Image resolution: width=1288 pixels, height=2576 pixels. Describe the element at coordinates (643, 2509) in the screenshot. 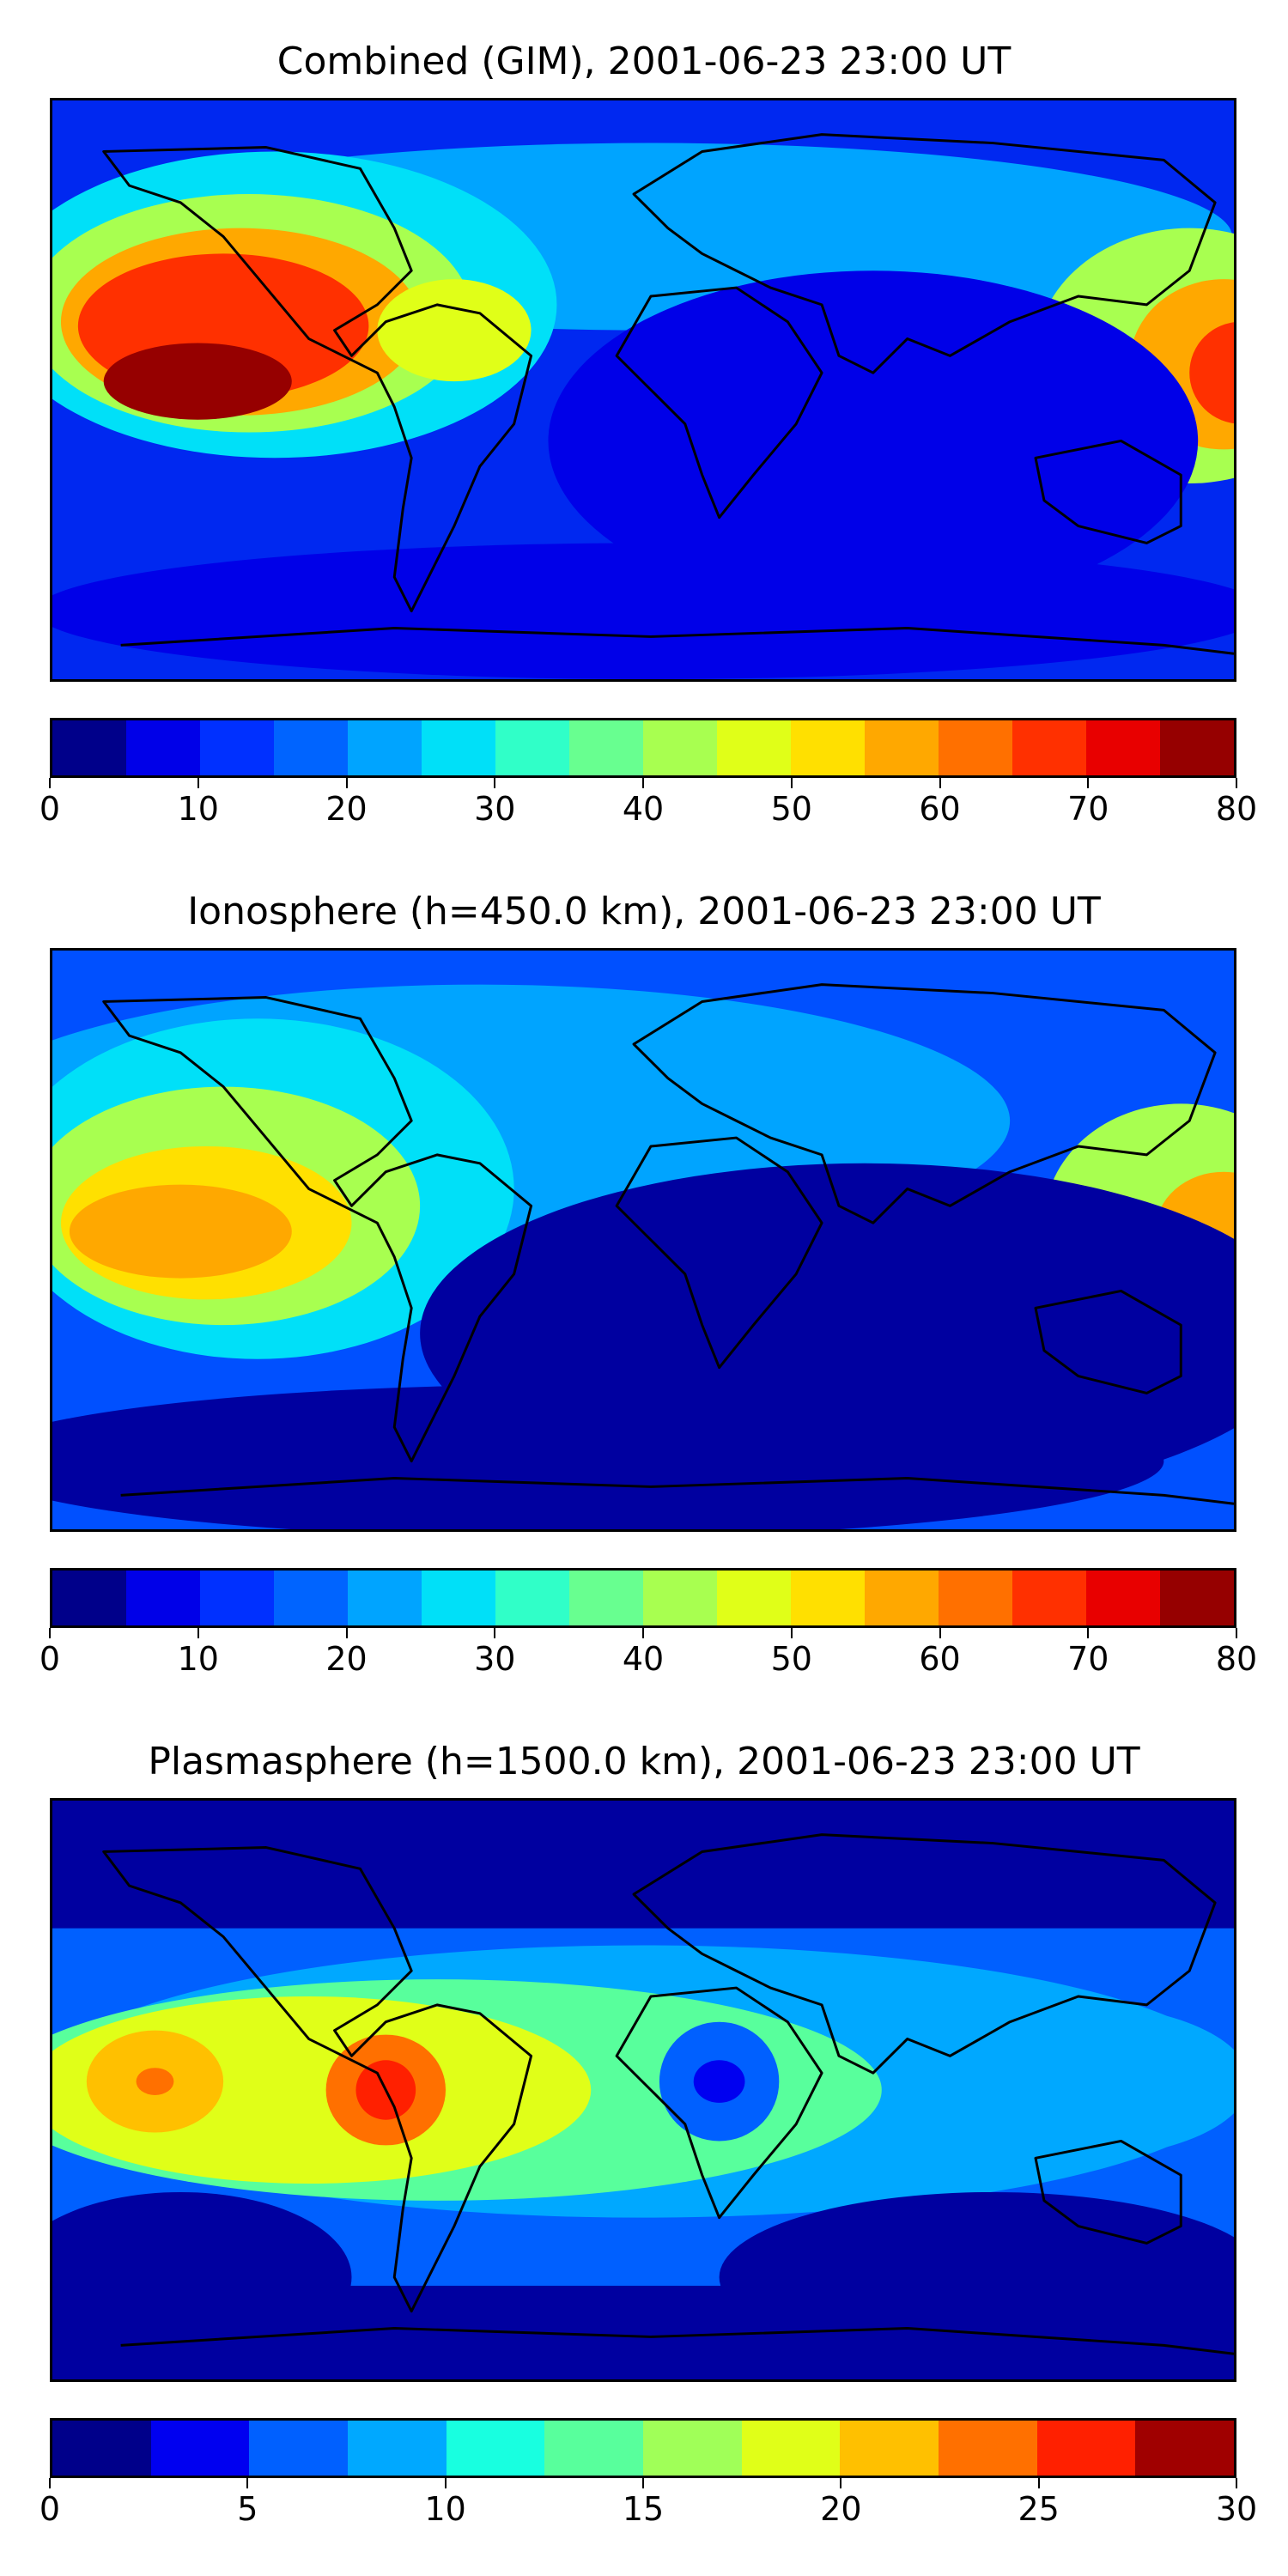

I see `colorbar-tick-label: 15` at that location.